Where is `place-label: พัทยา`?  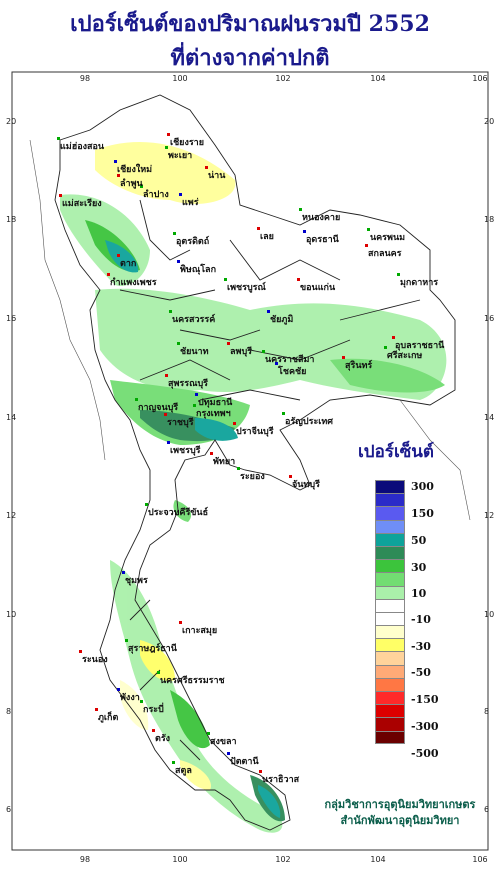 place-label: พัทยา is located at coordinates (224, 461).